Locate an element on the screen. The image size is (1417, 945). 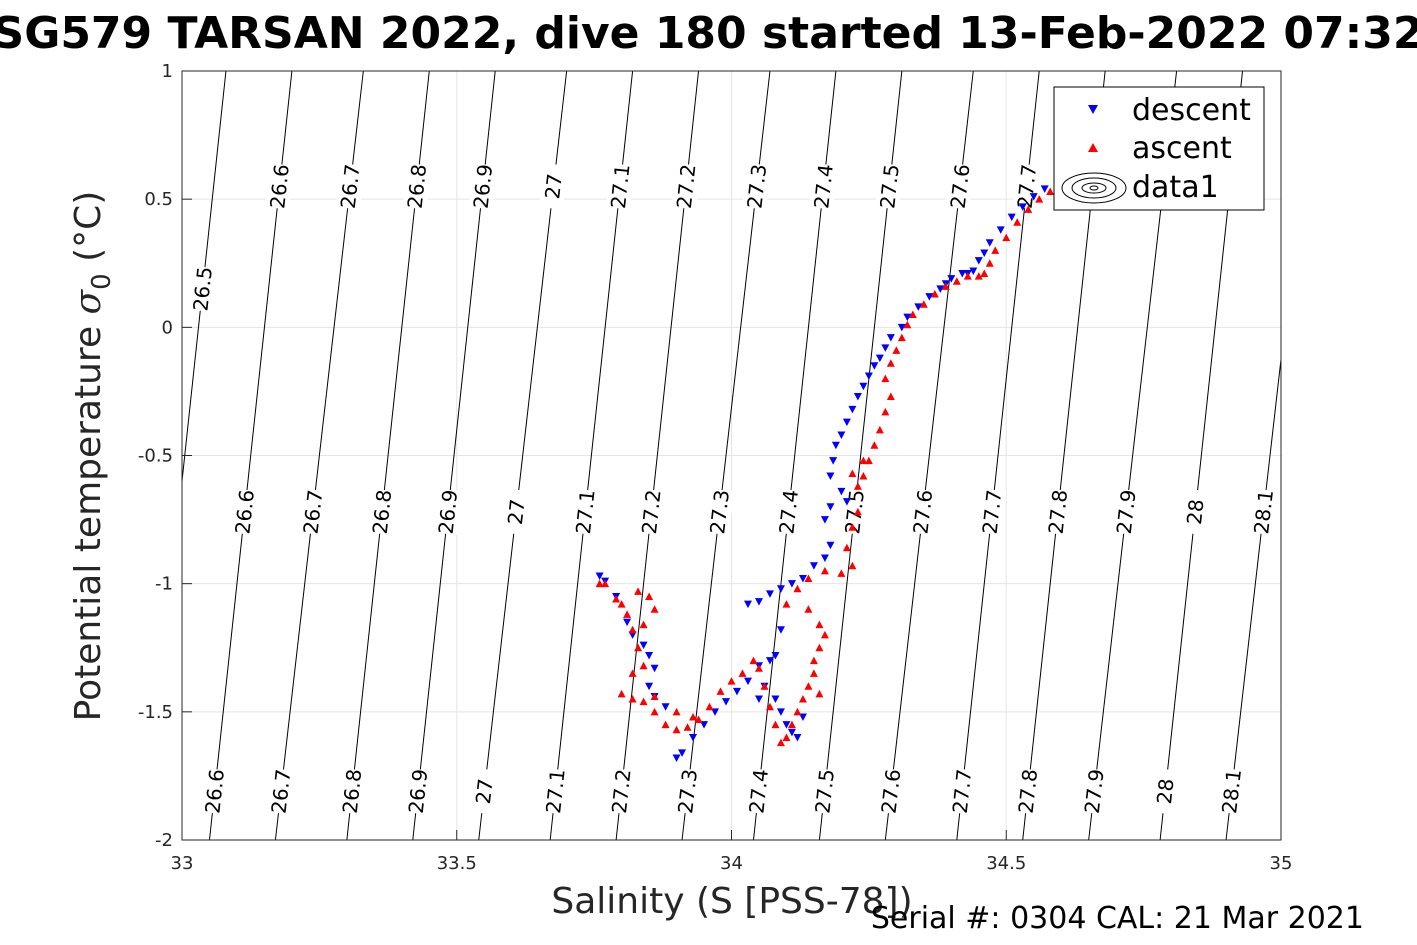
y-tick-label: -0.5 is located at coordinates (155, 456).